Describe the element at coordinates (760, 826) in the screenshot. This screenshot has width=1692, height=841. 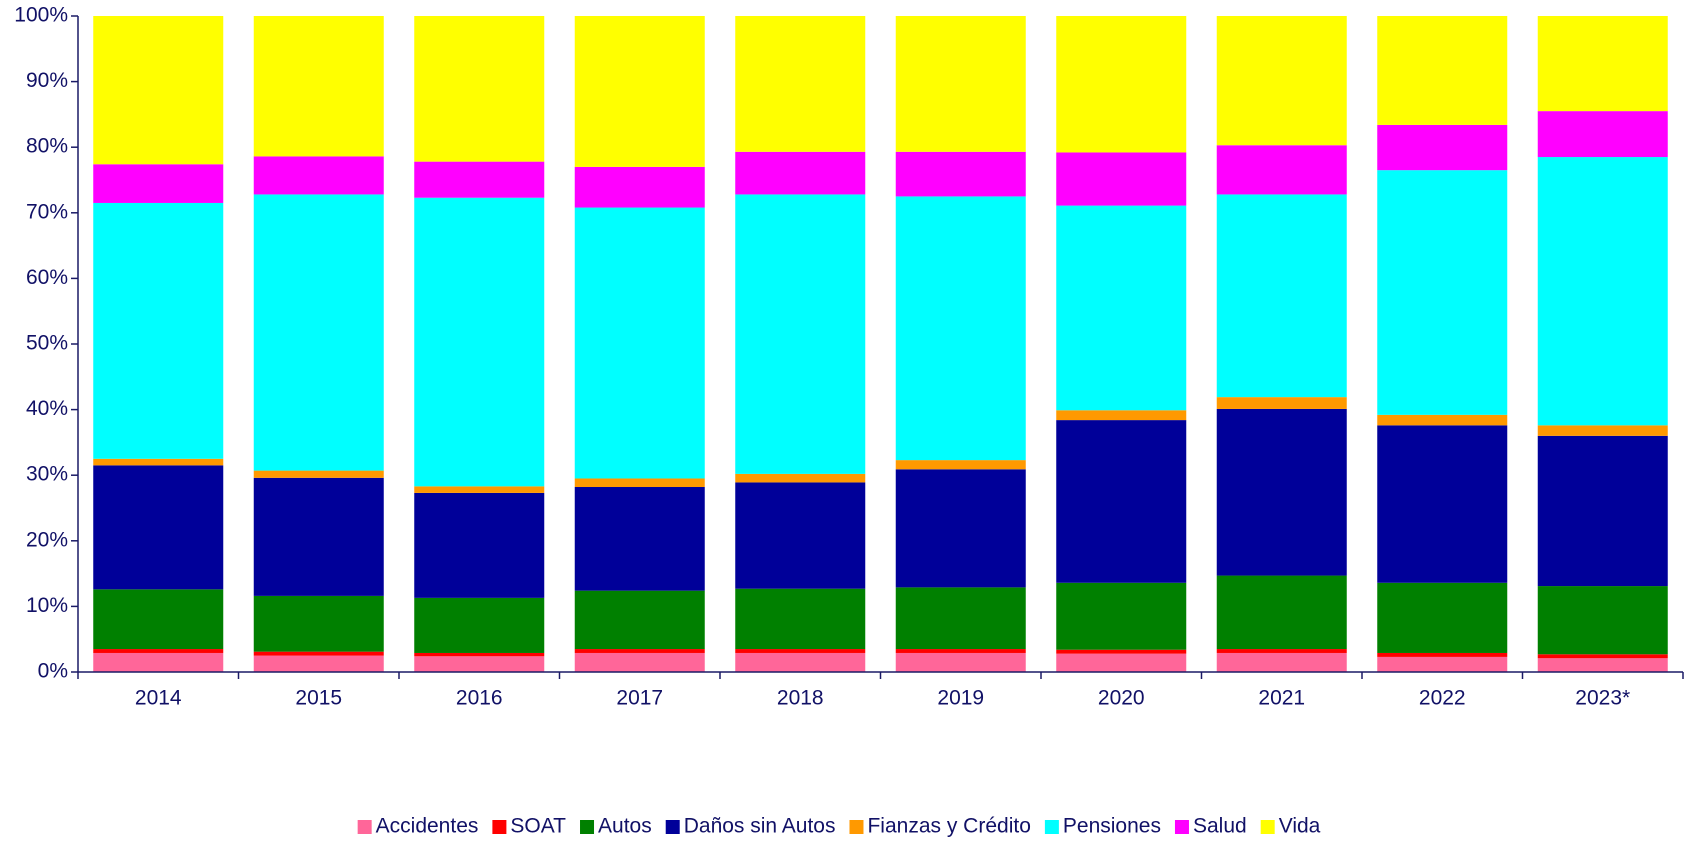
I see `legend-label: Daños sin Autos` at that location.